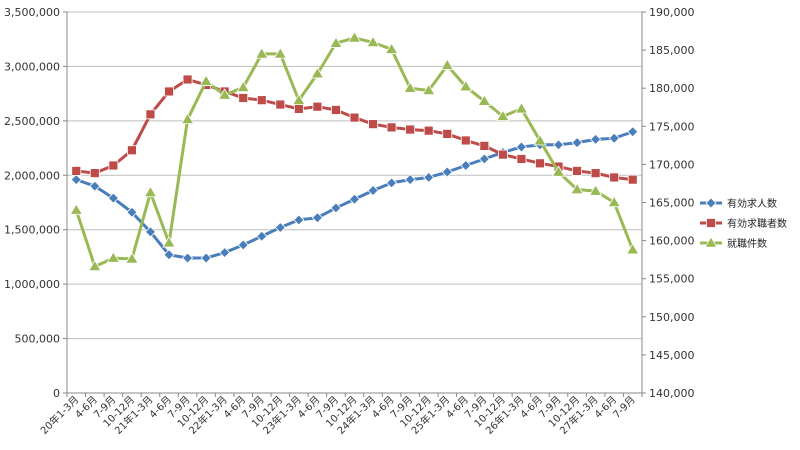 This screenshot has height=450, width=800. What do you see at coordinates (672, 88) in the screenshot?
I see `right-tick-label: 180,000` at bounding box center [672, 88].